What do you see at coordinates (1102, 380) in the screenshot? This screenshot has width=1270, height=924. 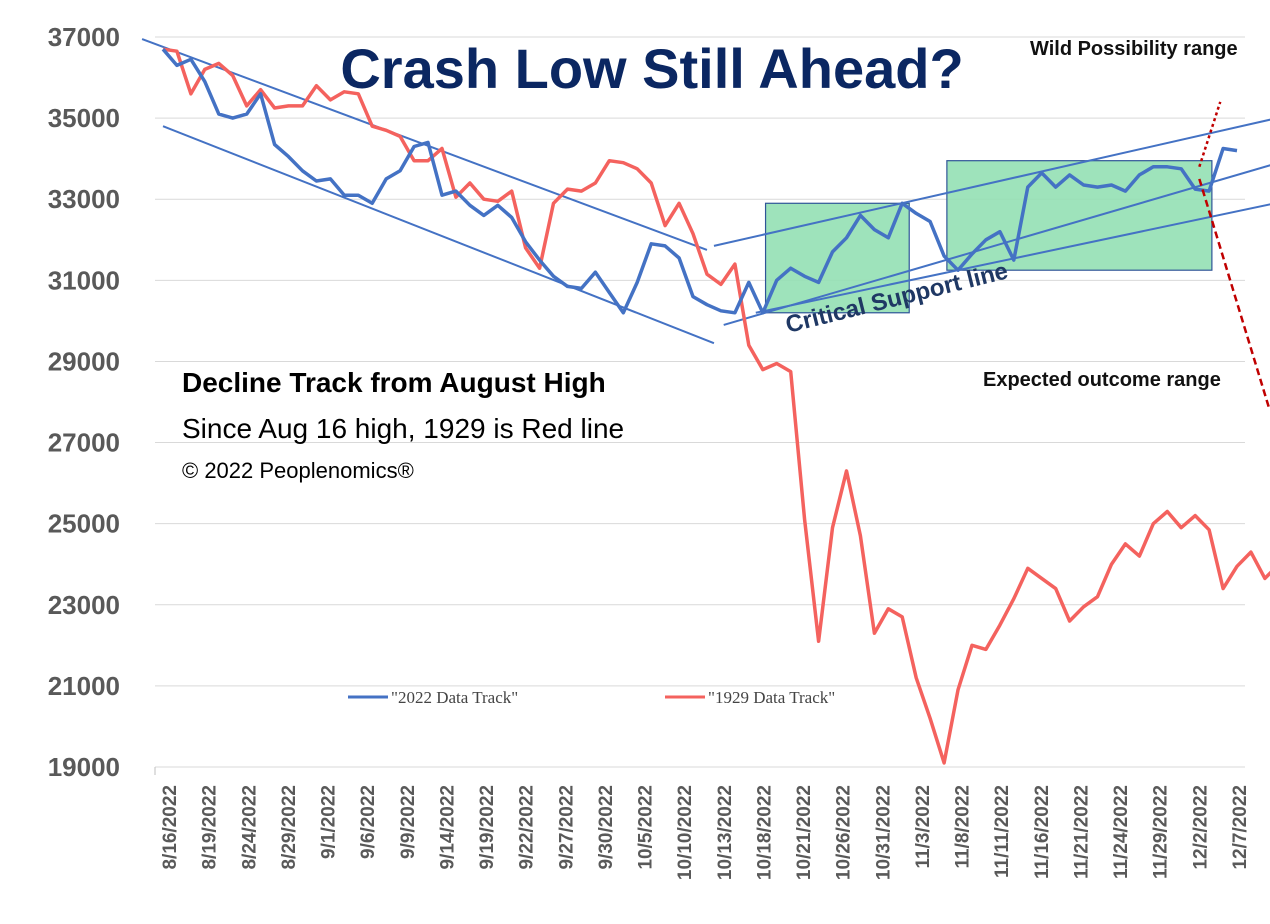 I see `expected-range-label: Expected outcome range` at bounding box center [1102, 380].